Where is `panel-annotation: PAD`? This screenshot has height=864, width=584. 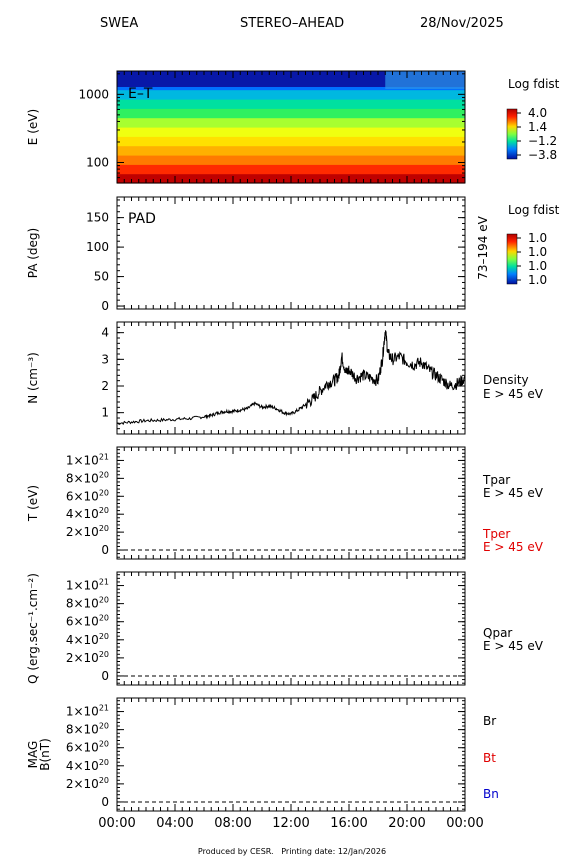 panel-annotation: PAD is located at coordinates (142, 219).